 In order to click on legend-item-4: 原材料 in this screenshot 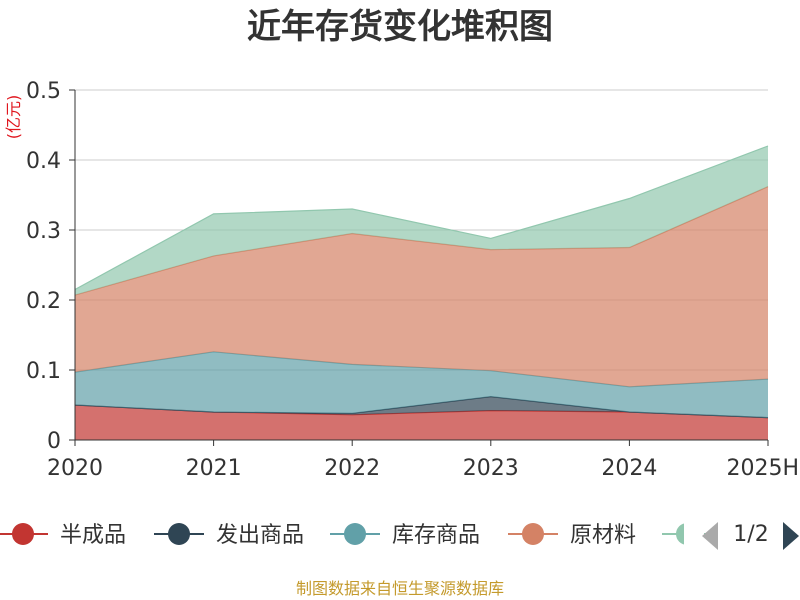, I will do `click(572, 535)`.